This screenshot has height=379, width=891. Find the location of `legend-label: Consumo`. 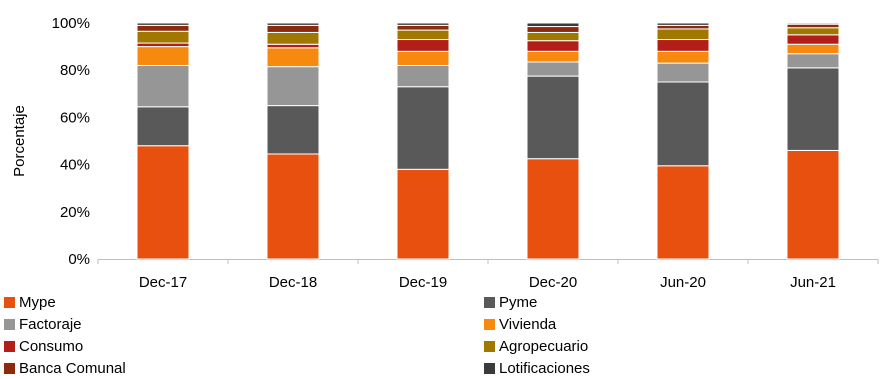

legend-label: Consumo is located at coordinates (51, 346).